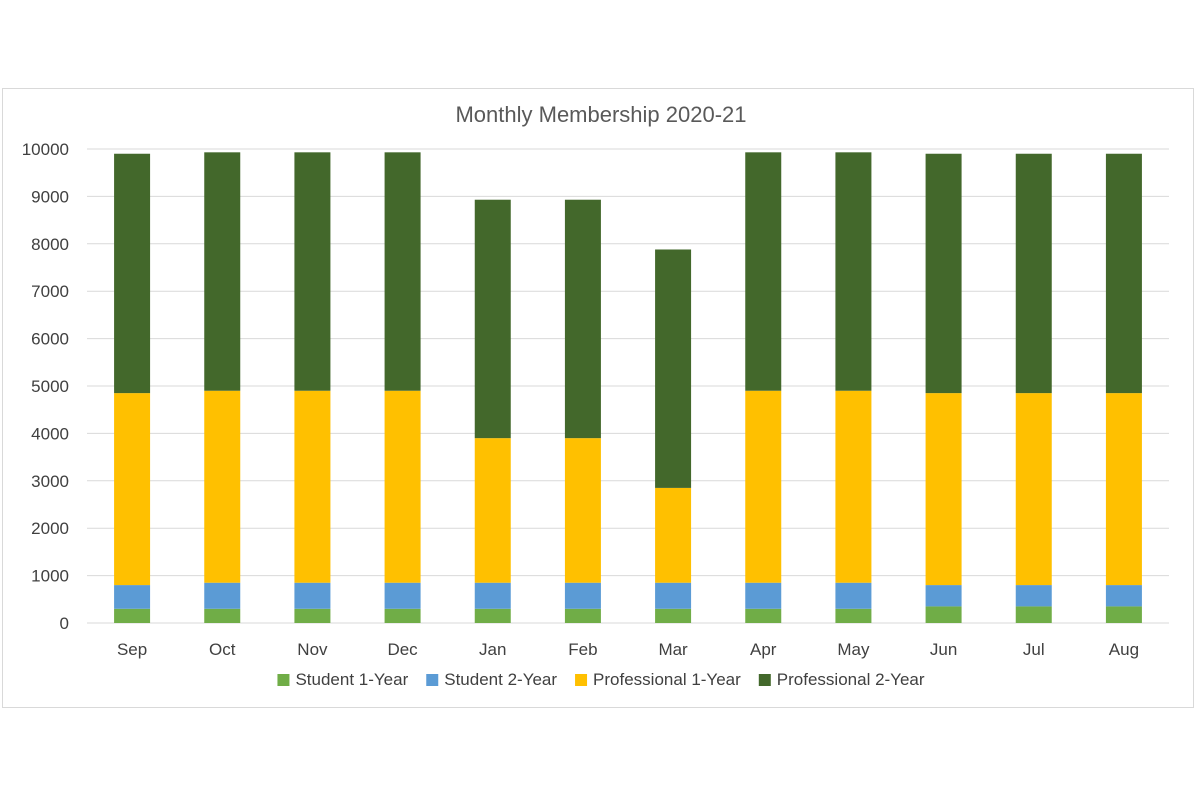  I want to click on y-tick-label: 3000, so click(50, 481).